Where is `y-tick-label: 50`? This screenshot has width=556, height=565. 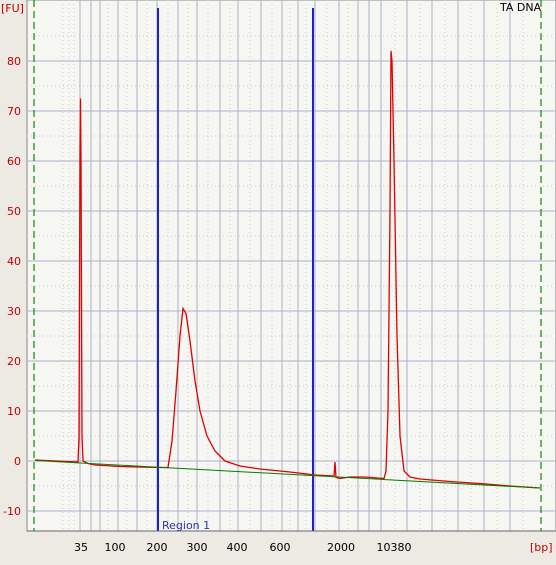
y-tick-label: 50 is located at coordinates (14, 211).